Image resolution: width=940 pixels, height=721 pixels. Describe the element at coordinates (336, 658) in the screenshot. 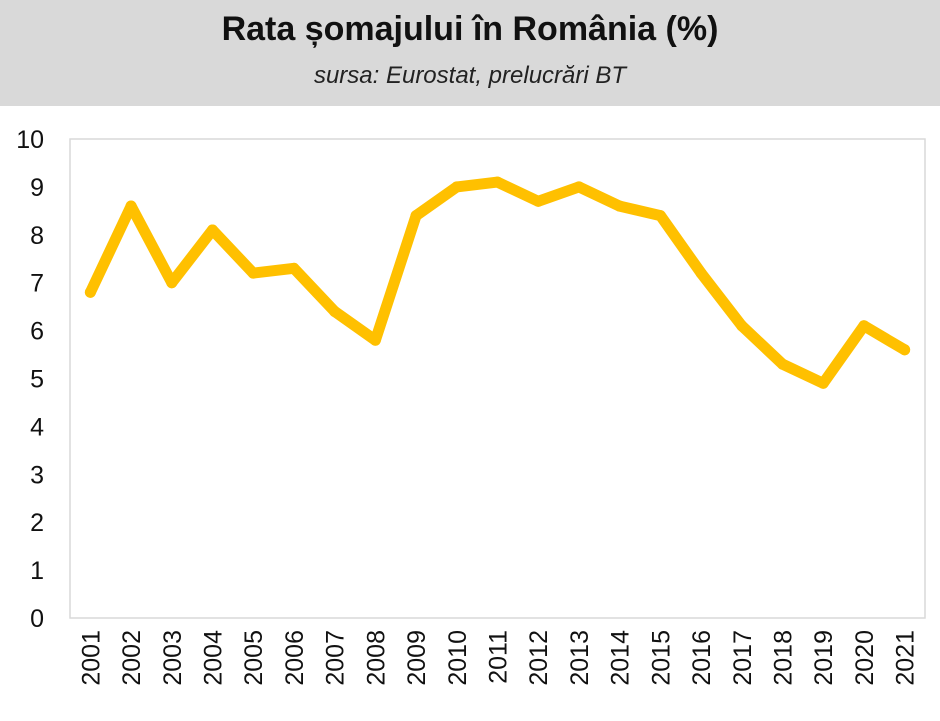

I see `x-tick-label: 2007` at that location.